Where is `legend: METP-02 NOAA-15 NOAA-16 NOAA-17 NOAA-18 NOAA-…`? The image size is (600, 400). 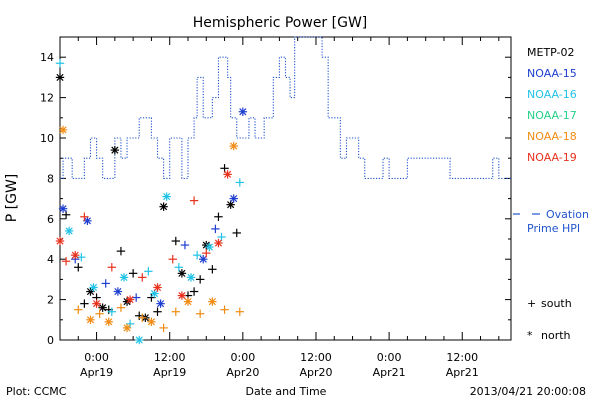
legend: METP-02 NOAA-15 NOAA-16 NOAA-17 NOAA-18 NOAA-… is located at coordinates (552, 105).